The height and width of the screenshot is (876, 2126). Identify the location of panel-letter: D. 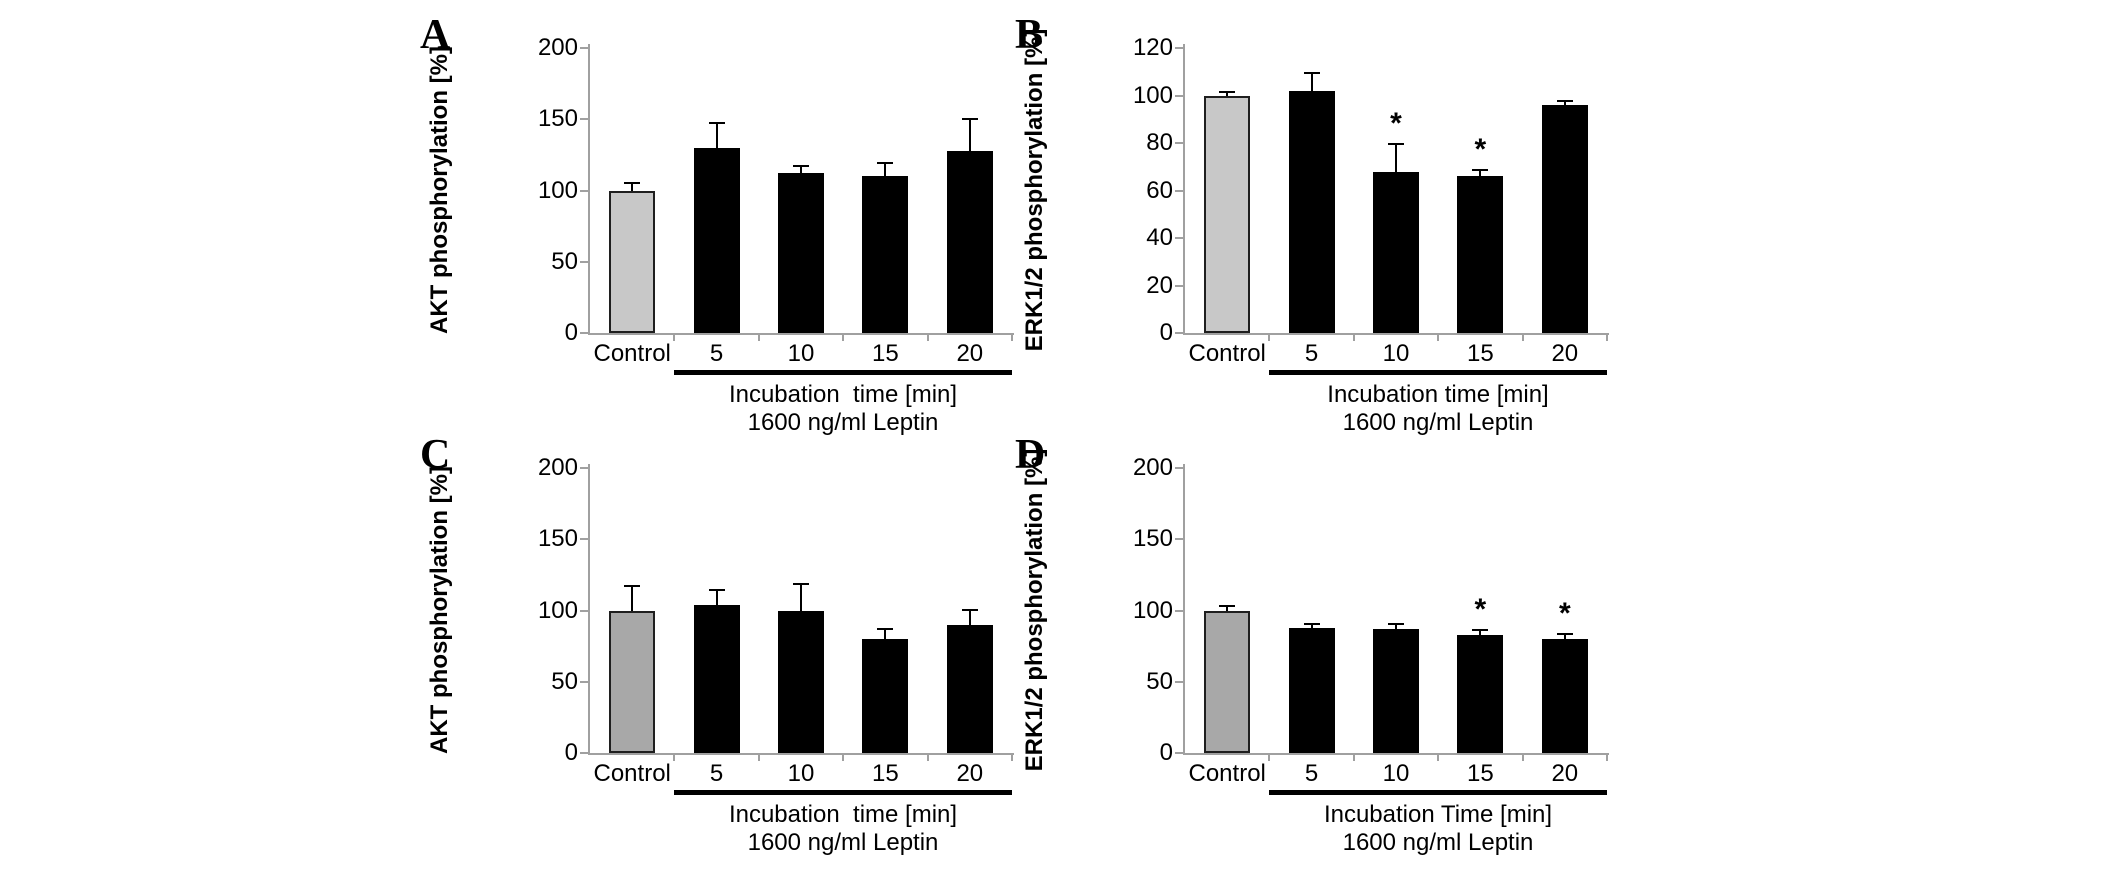
(1030, 455).